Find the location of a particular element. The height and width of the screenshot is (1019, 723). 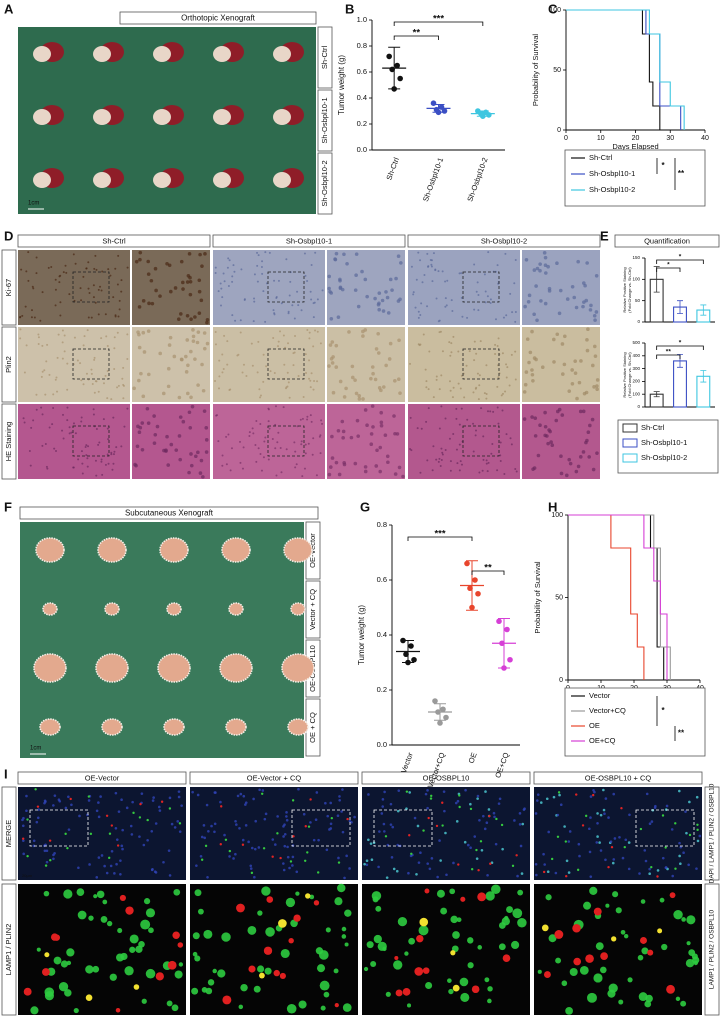

zoom-box is located at coordinates (403, 828).